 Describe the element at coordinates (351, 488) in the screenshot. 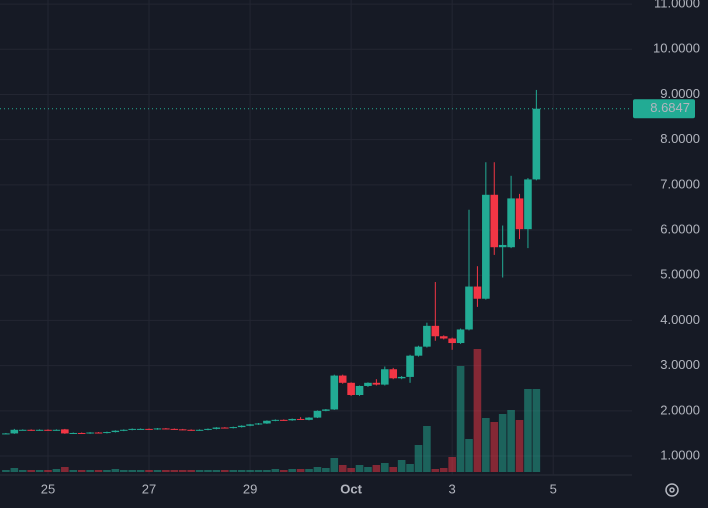

I see `x-tick-label: Oct` at that location.